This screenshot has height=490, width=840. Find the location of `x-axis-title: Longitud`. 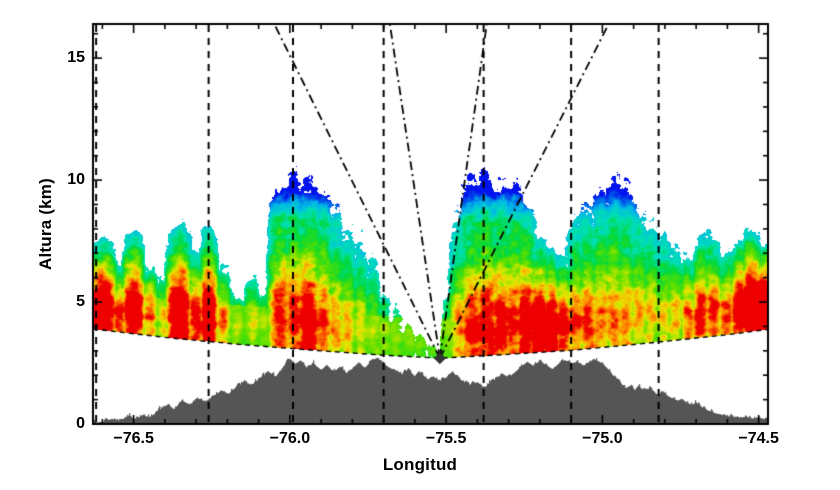

x-axis-title: Longitud is located at coordinates (420, 464).